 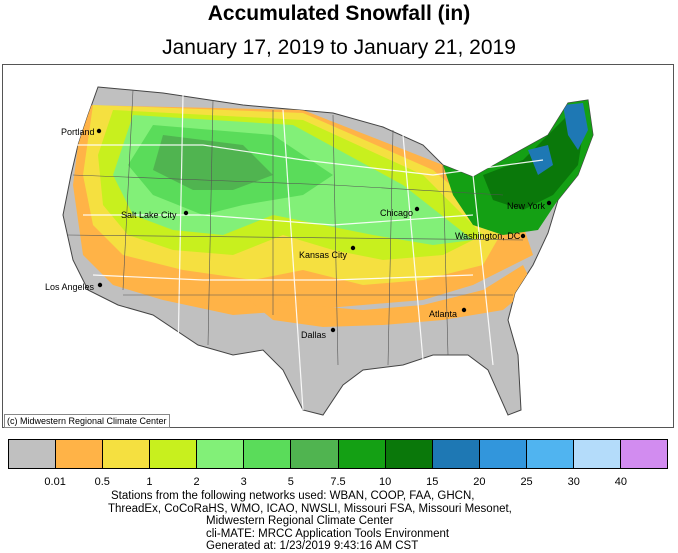 What do you see at coordinates (100, 285) in the screenshot?
I see `city-dot-los-angeles` at bounding box center [100, 285].